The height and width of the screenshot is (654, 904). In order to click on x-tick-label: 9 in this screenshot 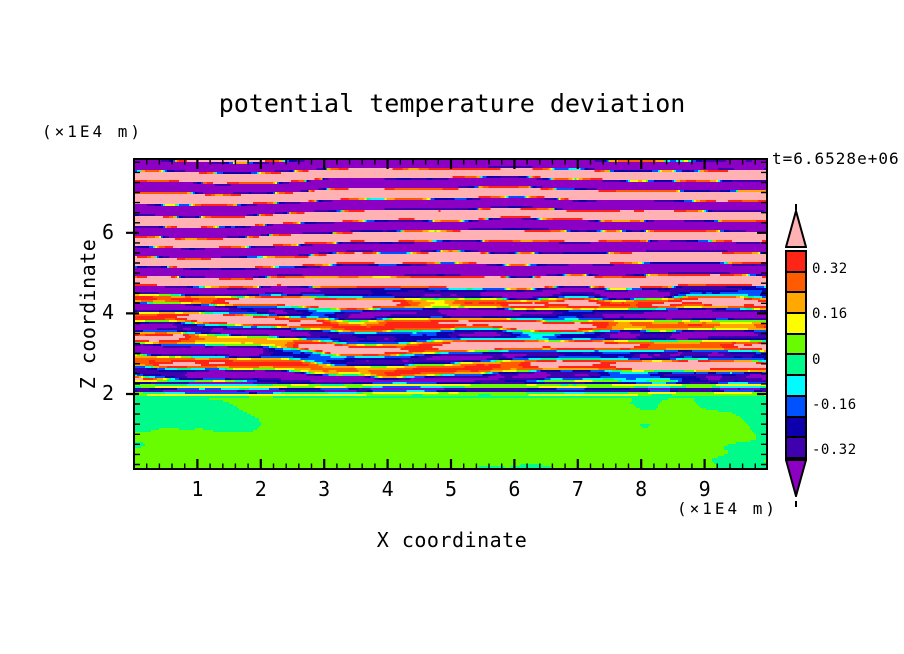, I will do `click(704, 489)`.